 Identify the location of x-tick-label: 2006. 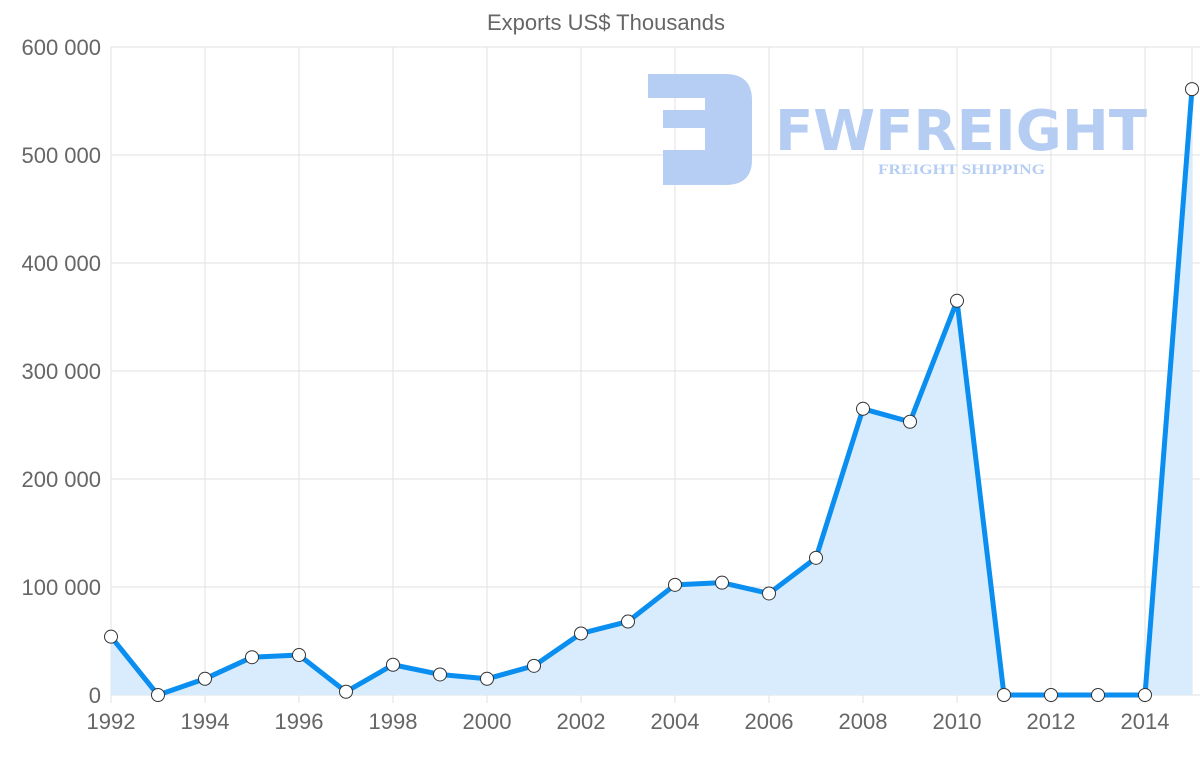
(769, 721).